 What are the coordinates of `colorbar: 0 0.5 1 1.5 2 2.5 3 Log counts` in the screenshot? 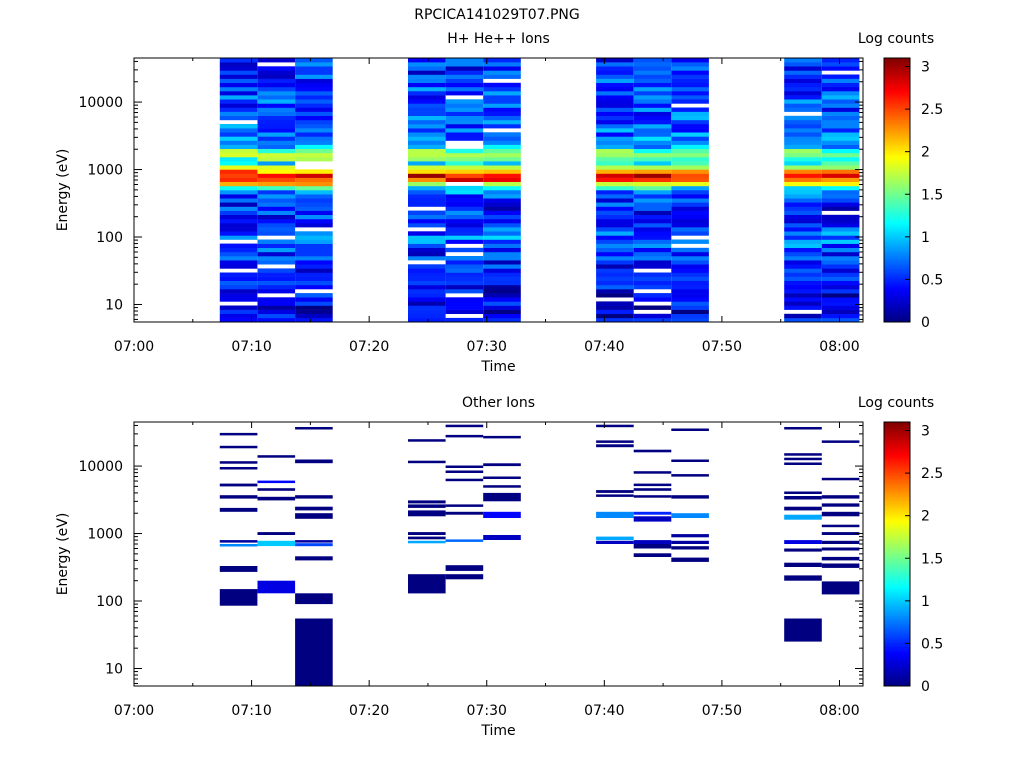 It's located at (900, 545).